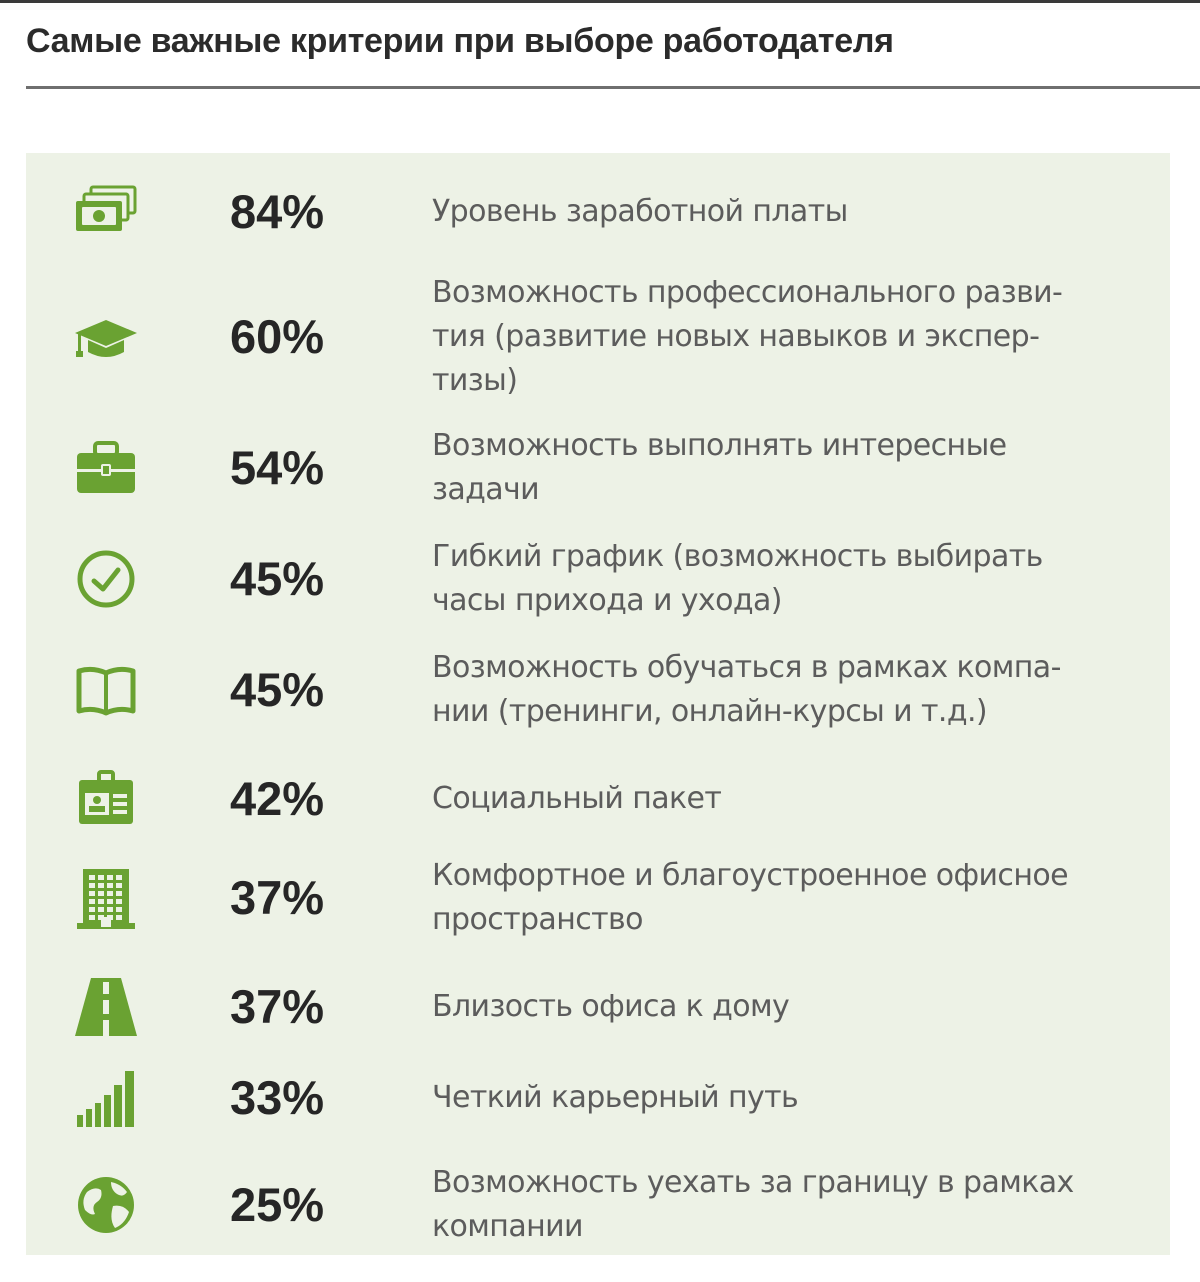 This screenshot has width=1200, height=1282. What do you see at coordinates (277, 211) in the screenshot?
I see `percent-value: 84%` at bounding box center [277, 211].